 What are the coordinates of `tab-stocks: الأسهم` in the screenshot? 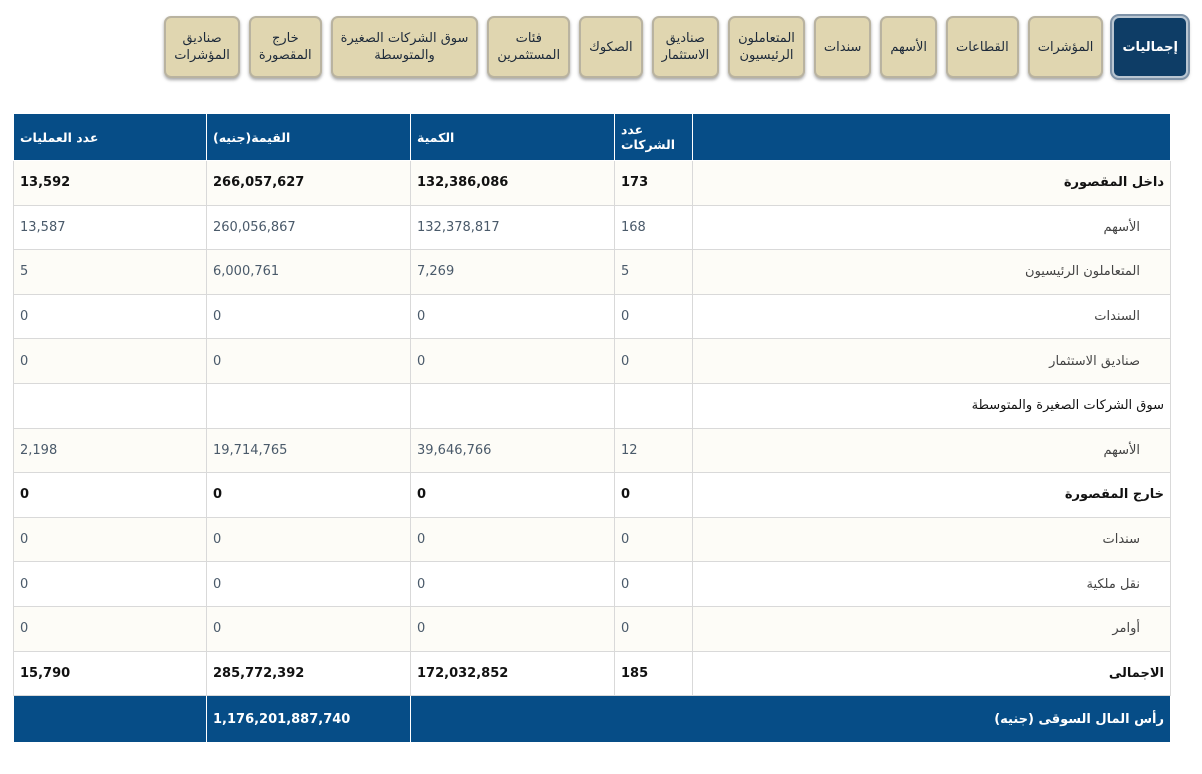 It's located at (908, 47).